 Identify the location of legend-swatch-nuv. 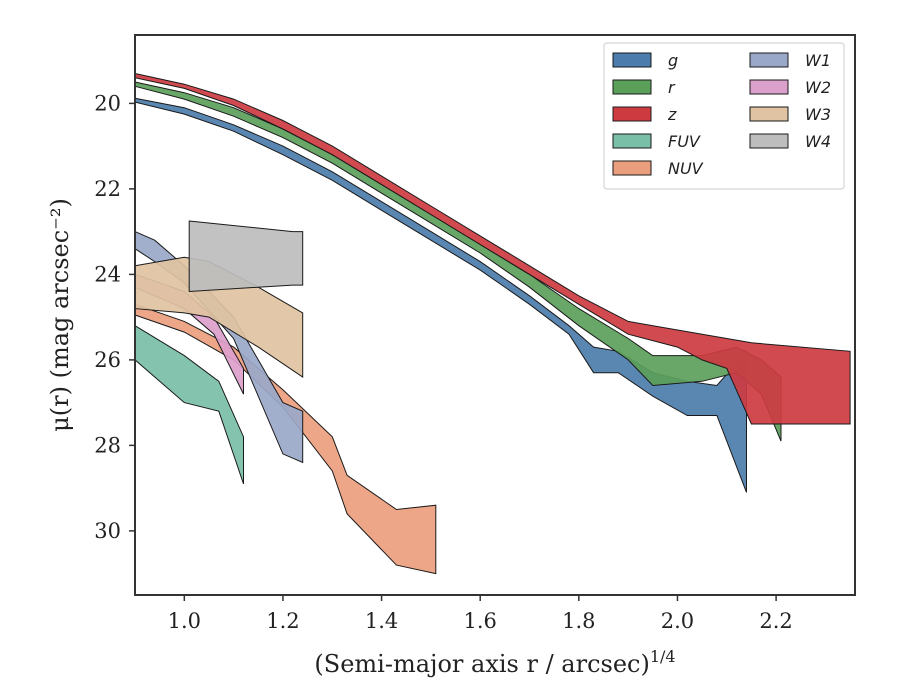
(632, 168).